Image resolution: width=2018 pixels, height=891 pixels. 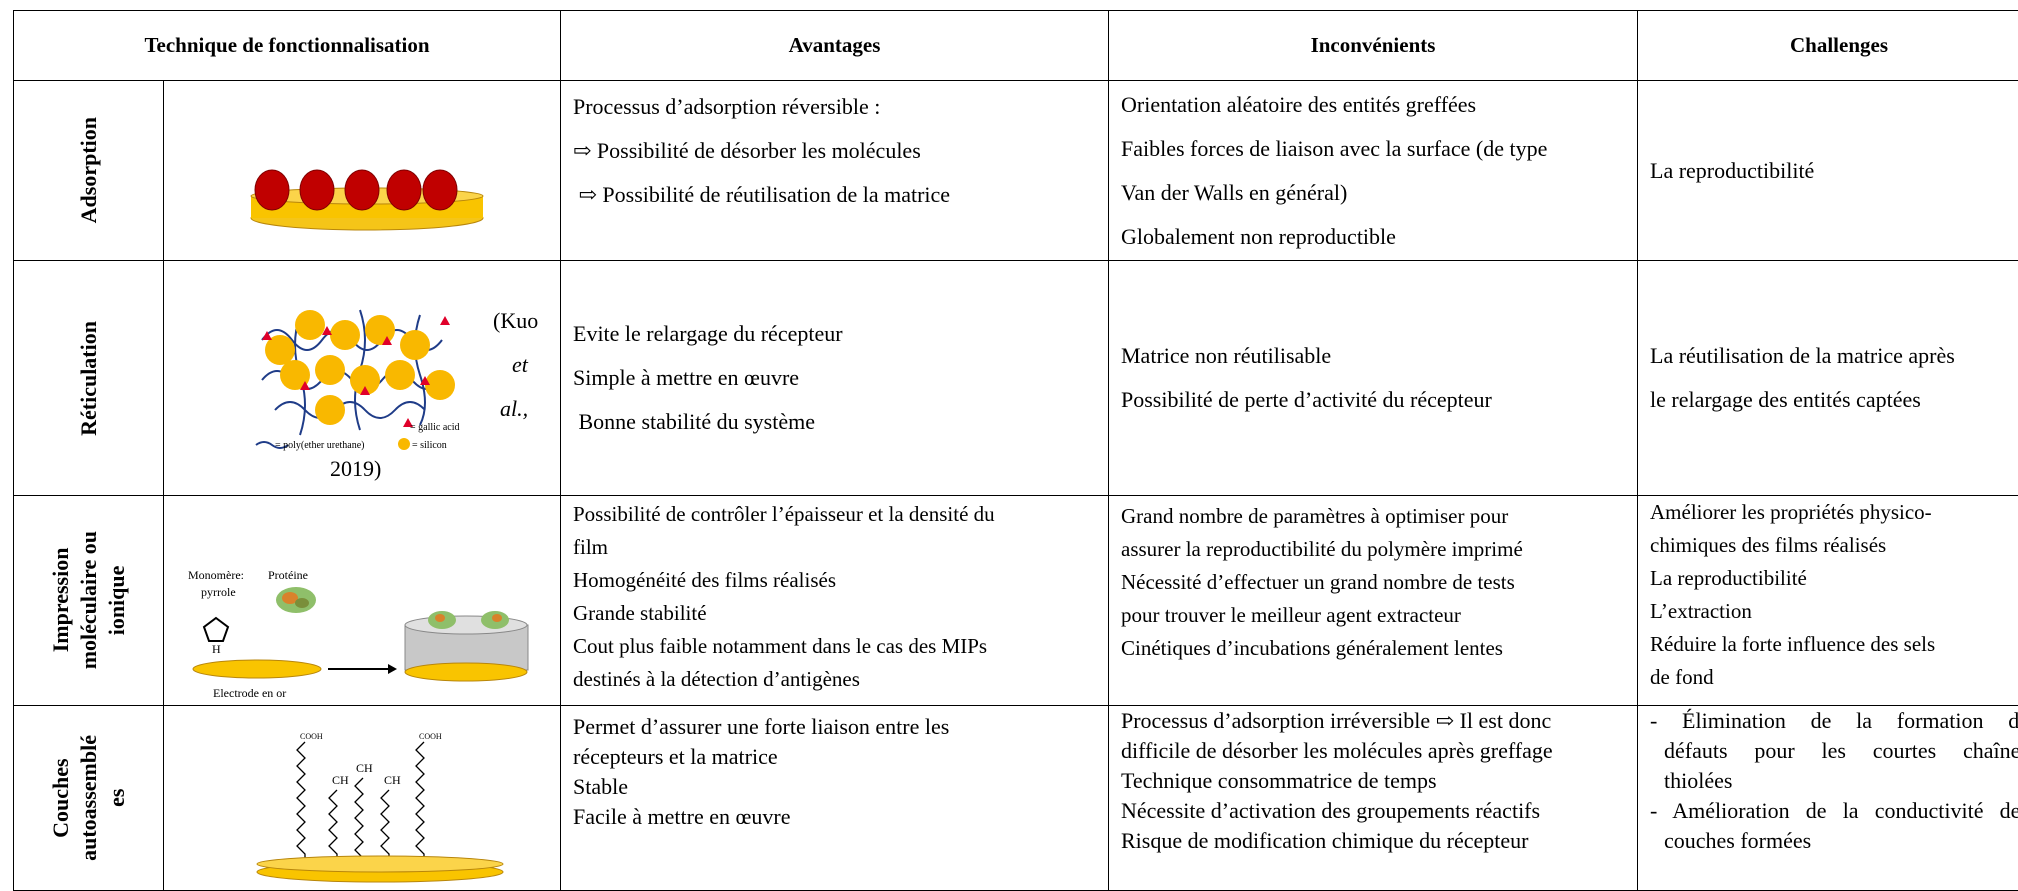 I want to click on figure-label: = poly(ether urethane), so click(x=320, y=445).